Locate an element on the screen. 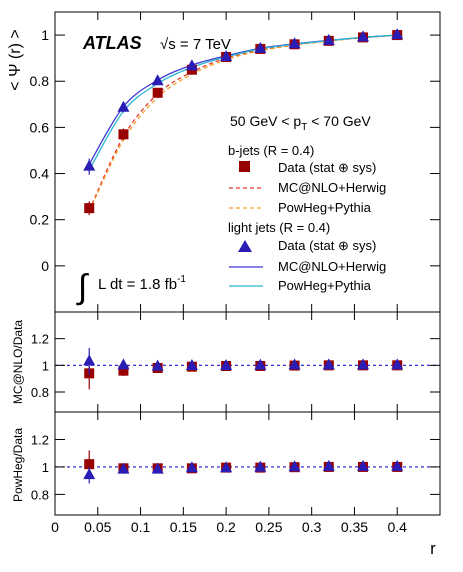 Image resolution: width=463 pixels, height=572 pixels. main-y-axis-label: < Ψ (r) > is located at coordinates (15, 59).